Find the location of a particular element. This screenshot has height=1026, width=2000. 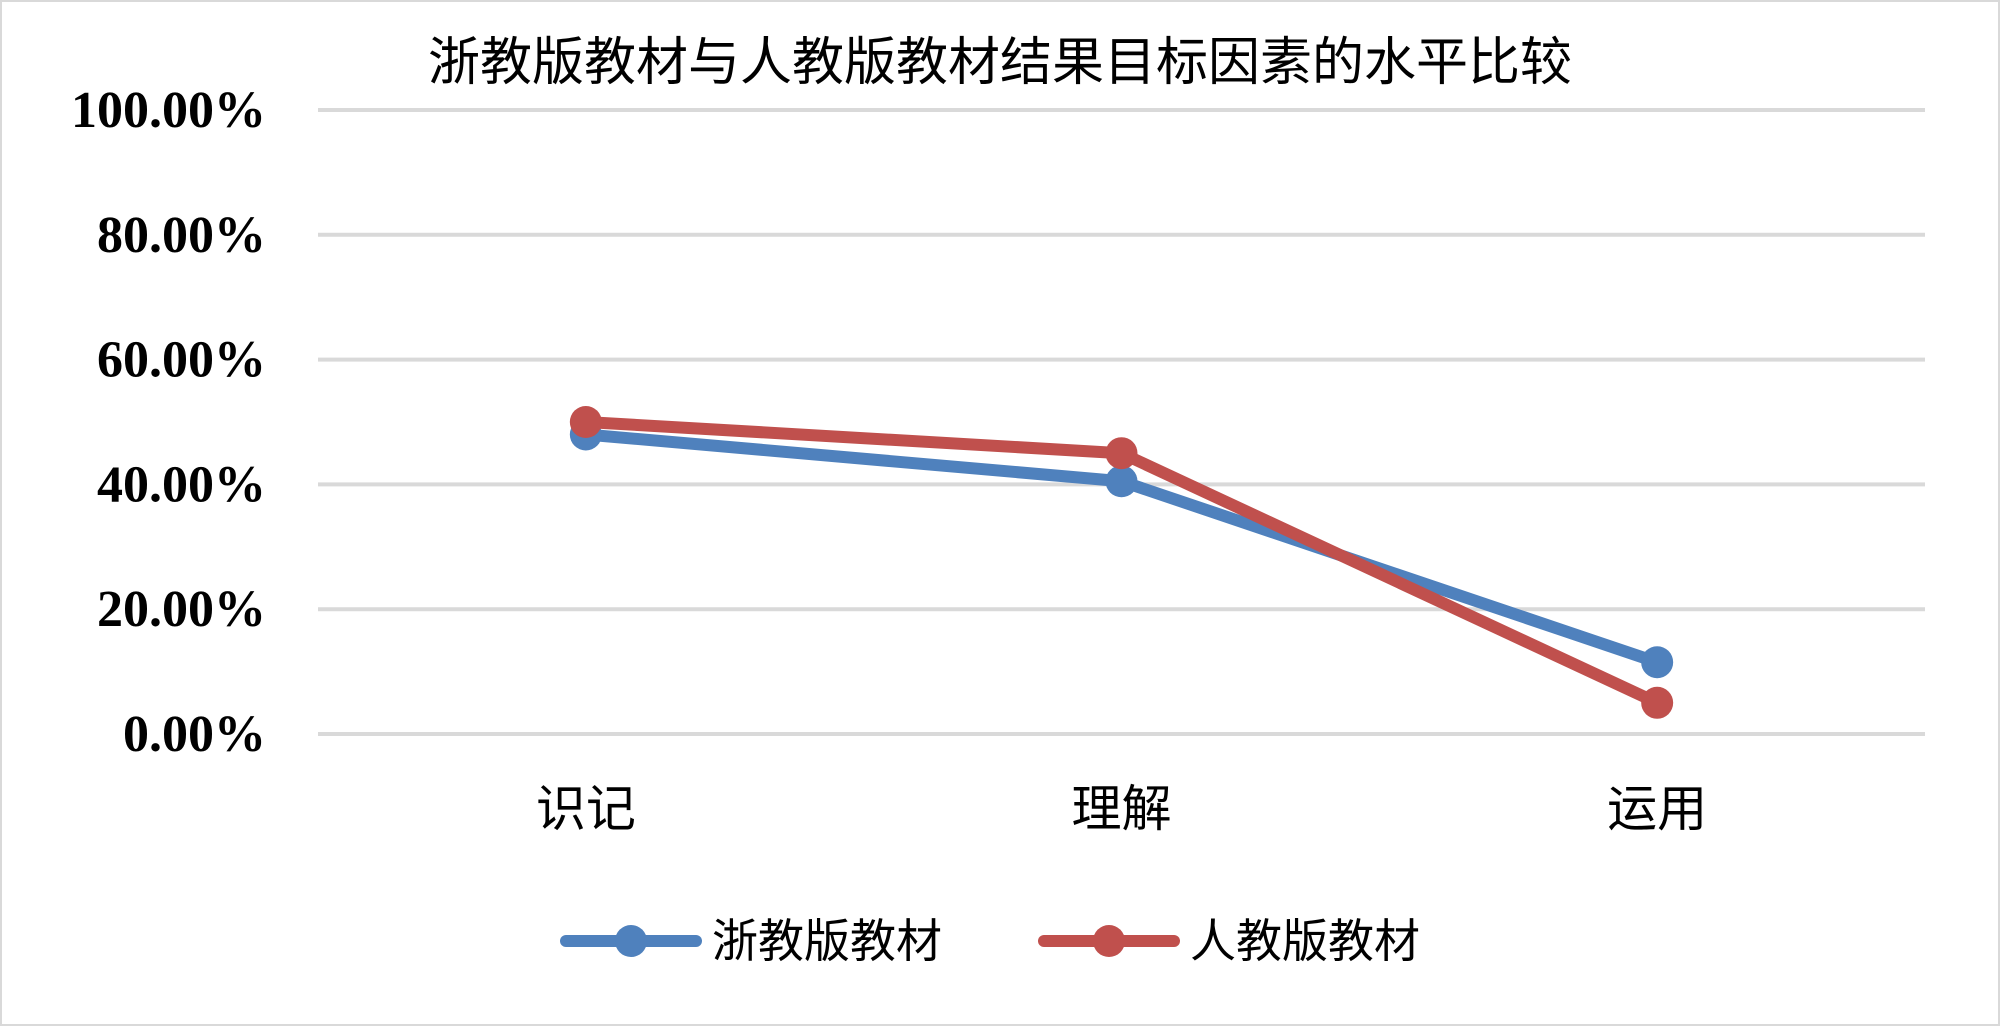

x-tick-label: 运用 is located at coordinates (1657, 809).